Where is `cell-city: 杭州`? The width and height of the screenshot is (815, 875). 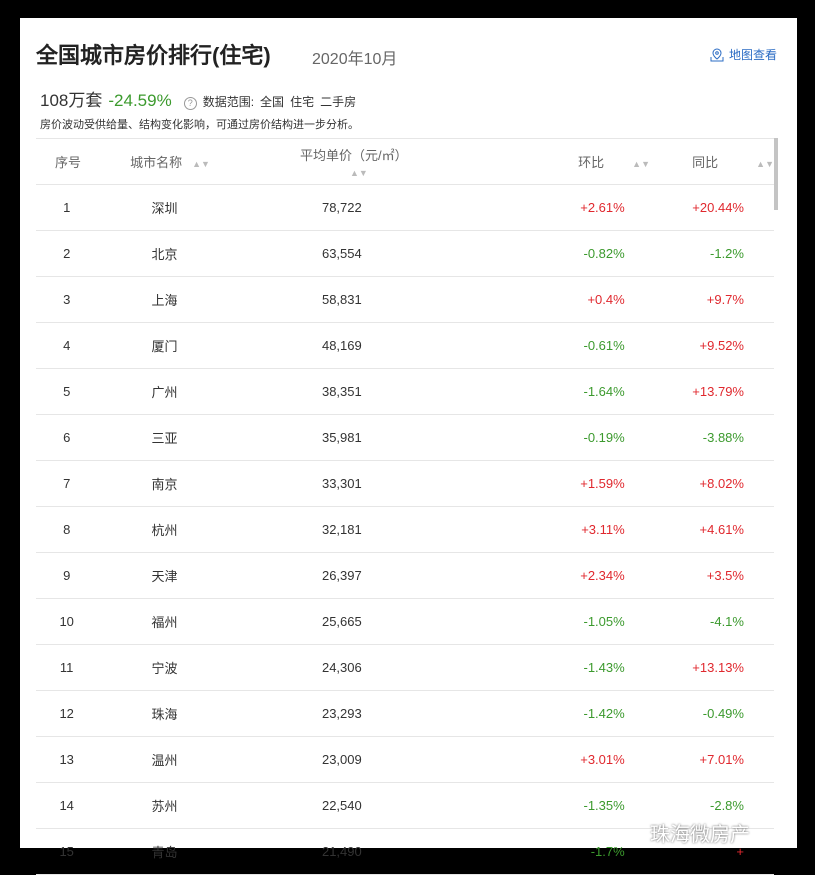 cell-city: 杭州 is located at coordinates (164, 530).